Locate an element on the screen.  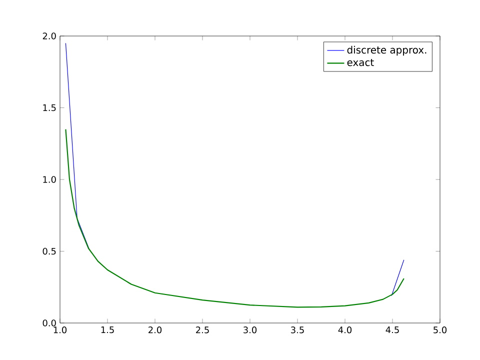
x-tick-label: 4.5 is located at coordinates (392, 330).